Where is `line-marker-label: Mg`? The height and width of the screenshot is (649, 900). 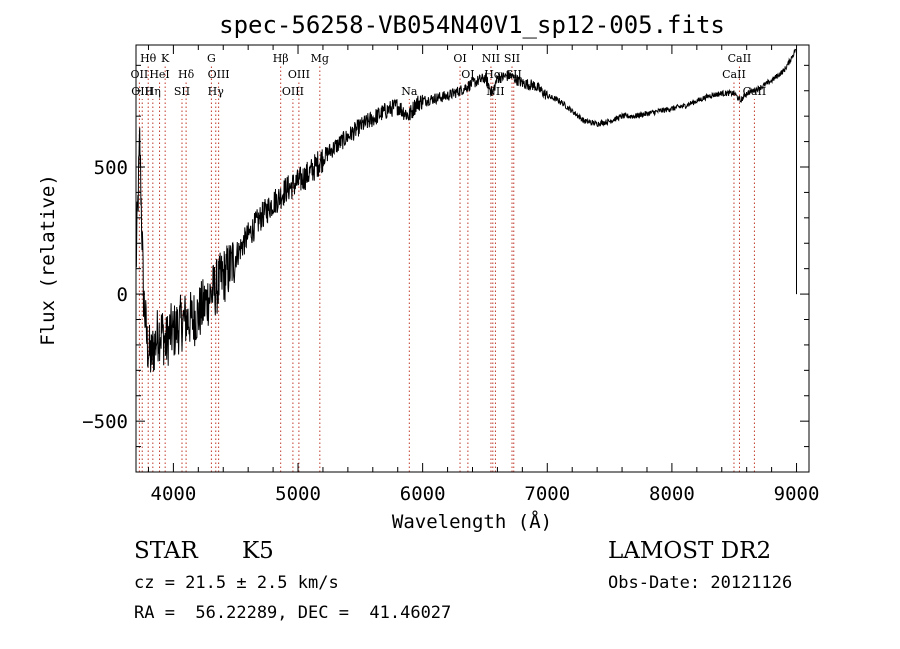
line-marker-label: Mg is located at coordinates (320, 58).